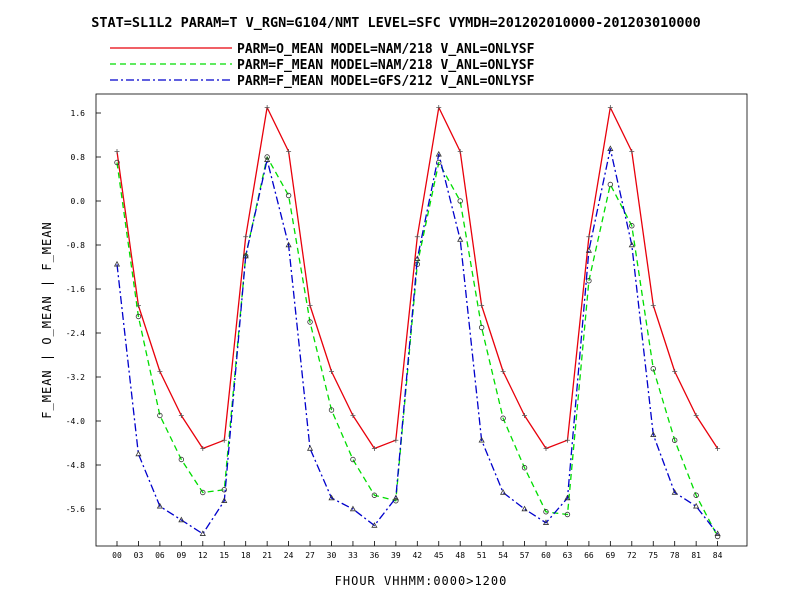 This screenshot has width=792, height=612. What do you see at coordinates (417, 555) in the screenshot?
I see `x-tick-label: 42` at bounding box center [417, 555].